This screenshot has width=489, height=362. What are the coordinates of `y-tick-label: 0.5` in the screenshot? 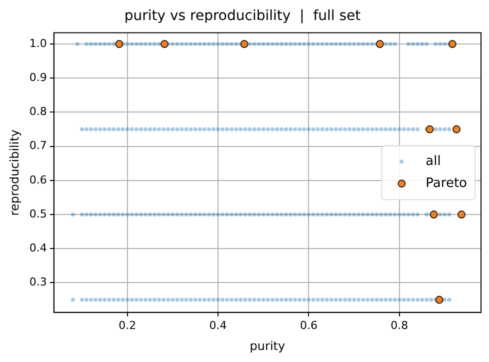 It's located at (38, 213).